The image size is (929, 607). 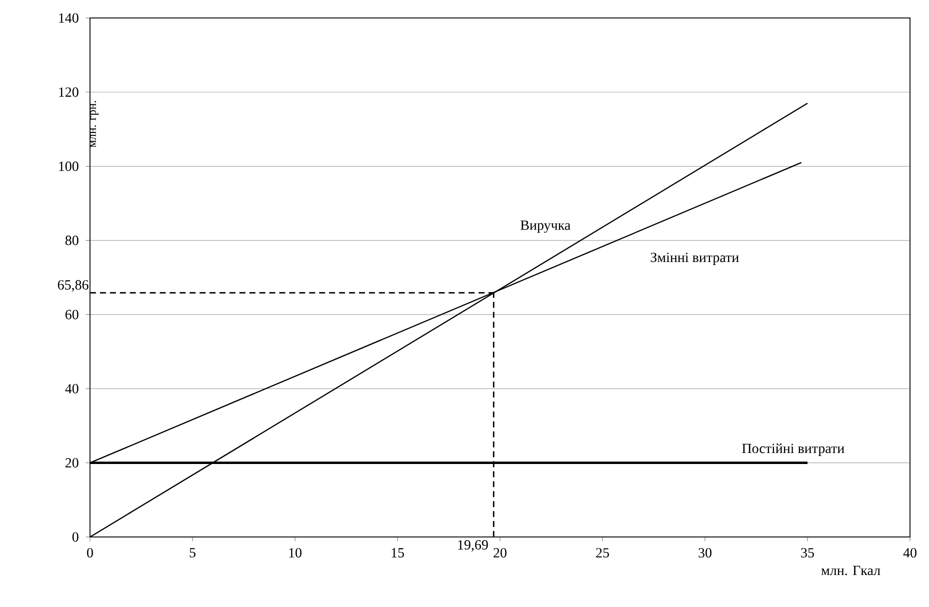 What do you see at coordinates (694, 258) in the screenshot?
I see `series-label: Змінні витрати` at bounding box center [694, 258].